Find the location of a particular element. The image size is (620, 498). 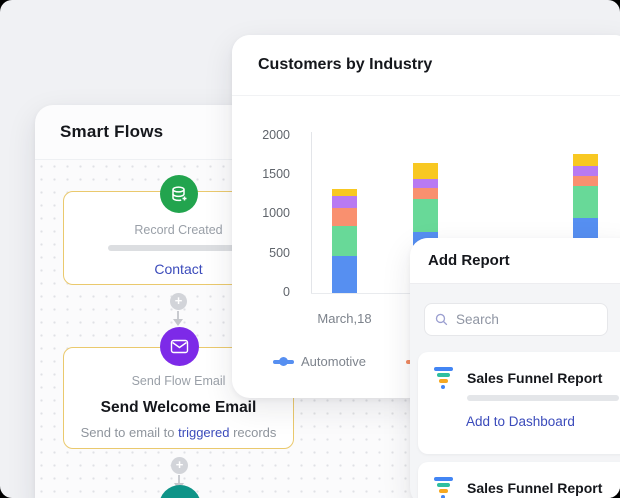

search-input is located at coordinates (526, 319).